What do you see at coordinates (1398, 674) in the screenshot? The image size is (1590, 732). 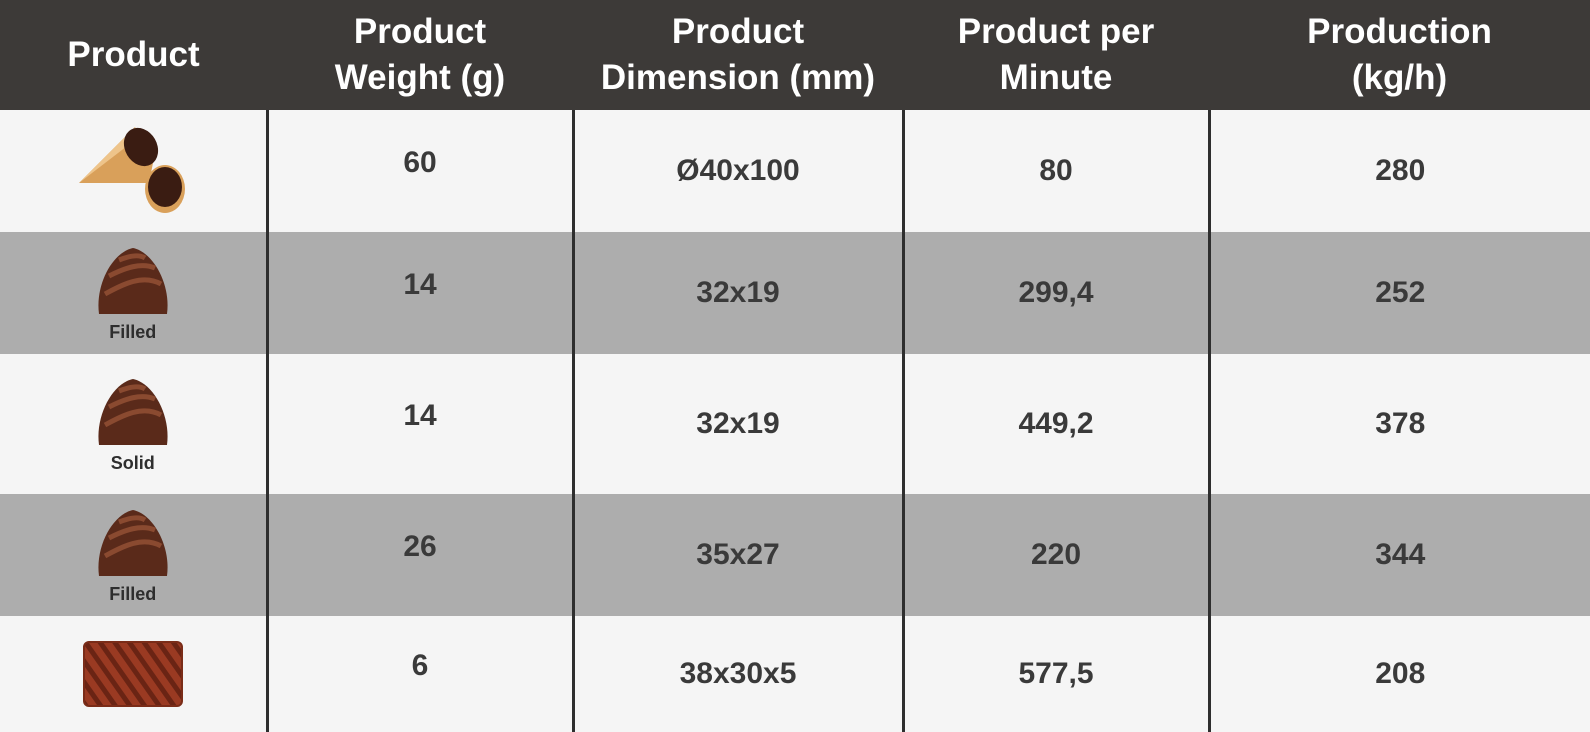 I see `production-cell: 208` at bounding box center [1398, 674].